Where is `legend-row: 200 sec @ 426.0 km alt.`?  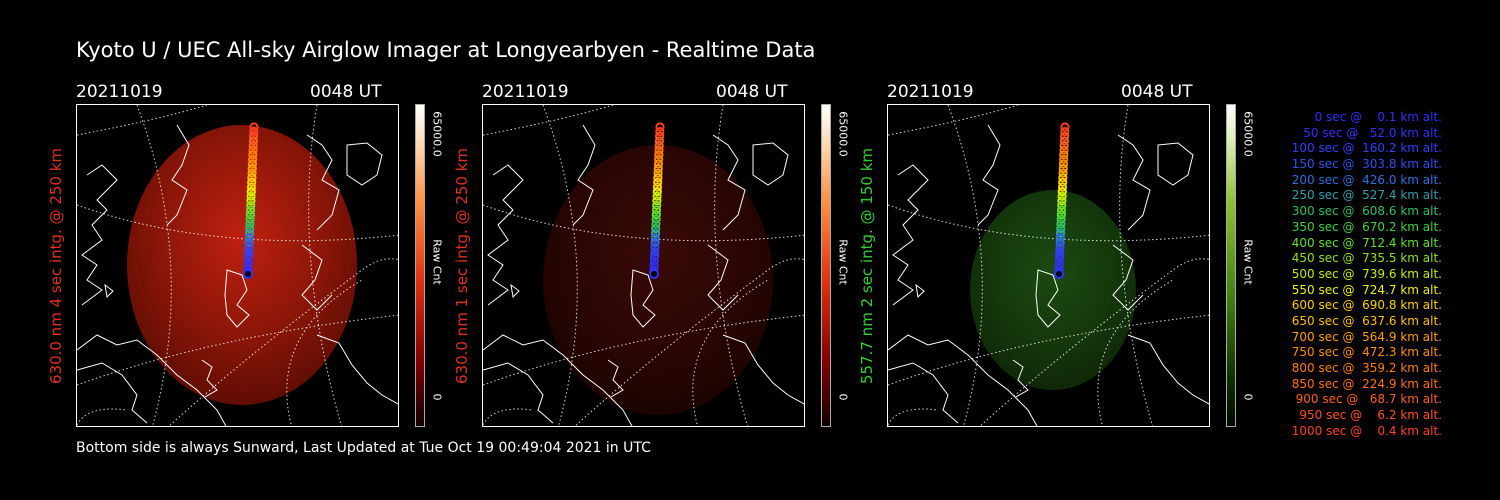 legend-row: 200 sec @ 426.0 km alt. is located at coordinates (1364, 179).